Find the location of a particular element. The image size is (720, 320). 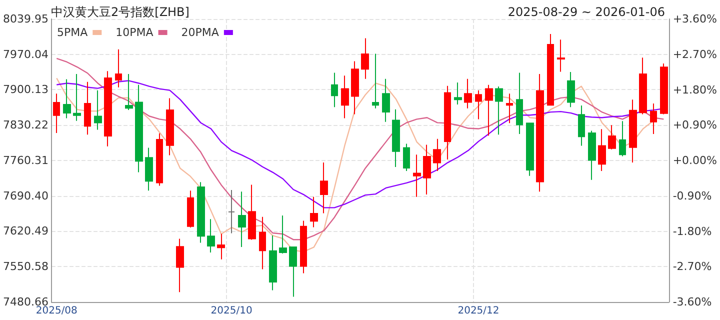

y-tick-label: 7620.49 is located at coordinates (25, 231).